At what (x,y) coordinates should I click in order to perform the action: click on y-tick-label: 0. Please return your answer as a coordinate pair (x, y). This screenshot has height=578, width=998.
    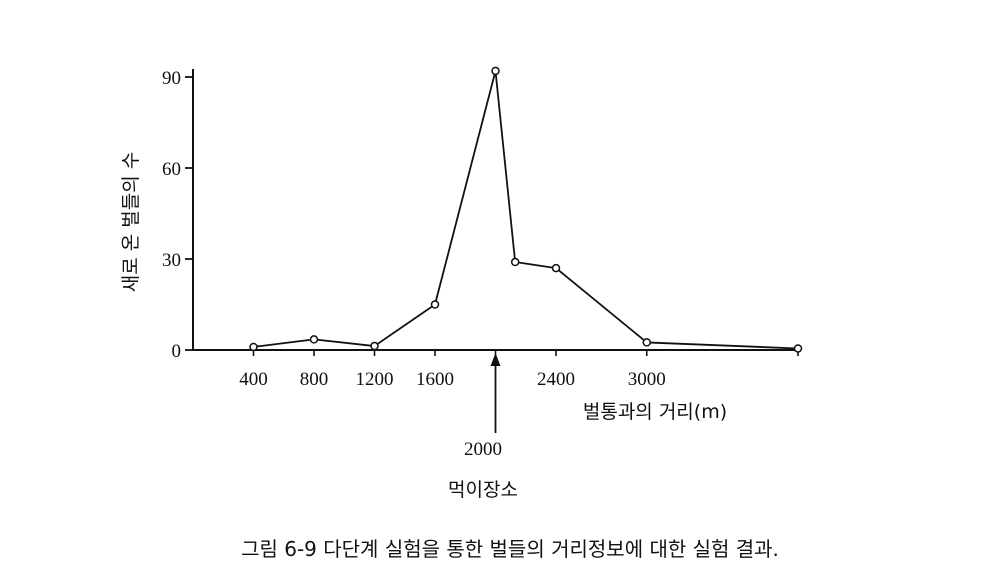
    Looking at the image, I should click on (177, 351).